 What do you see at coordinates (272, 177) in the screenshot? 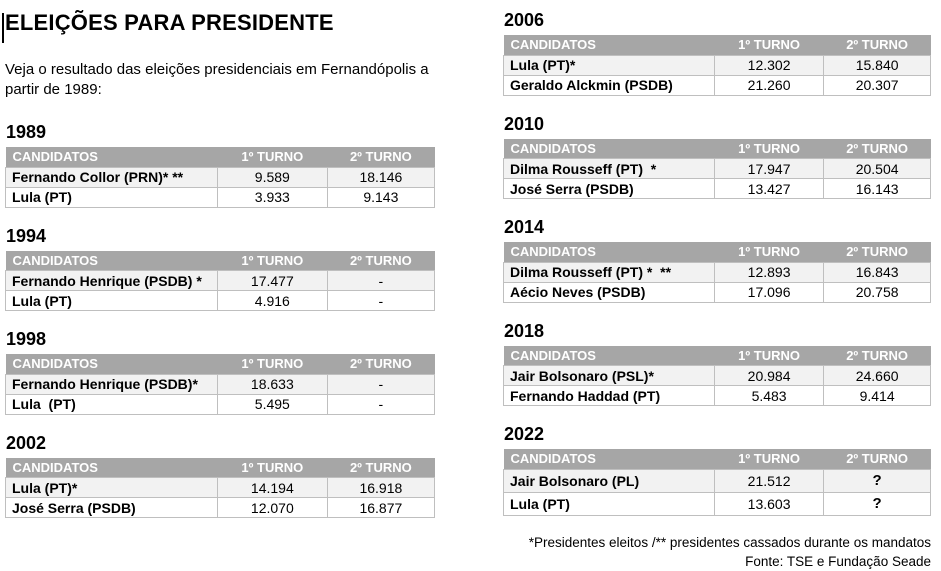
I see `turno1-value: 9.589` at bounding box center [272, 177].